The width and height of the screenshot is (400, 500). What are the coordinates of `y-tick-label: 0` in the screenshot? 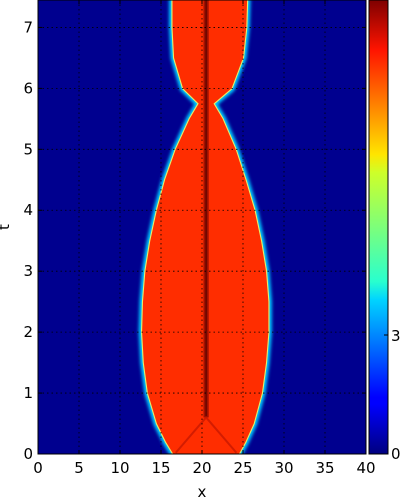 It's located at (28, 454).